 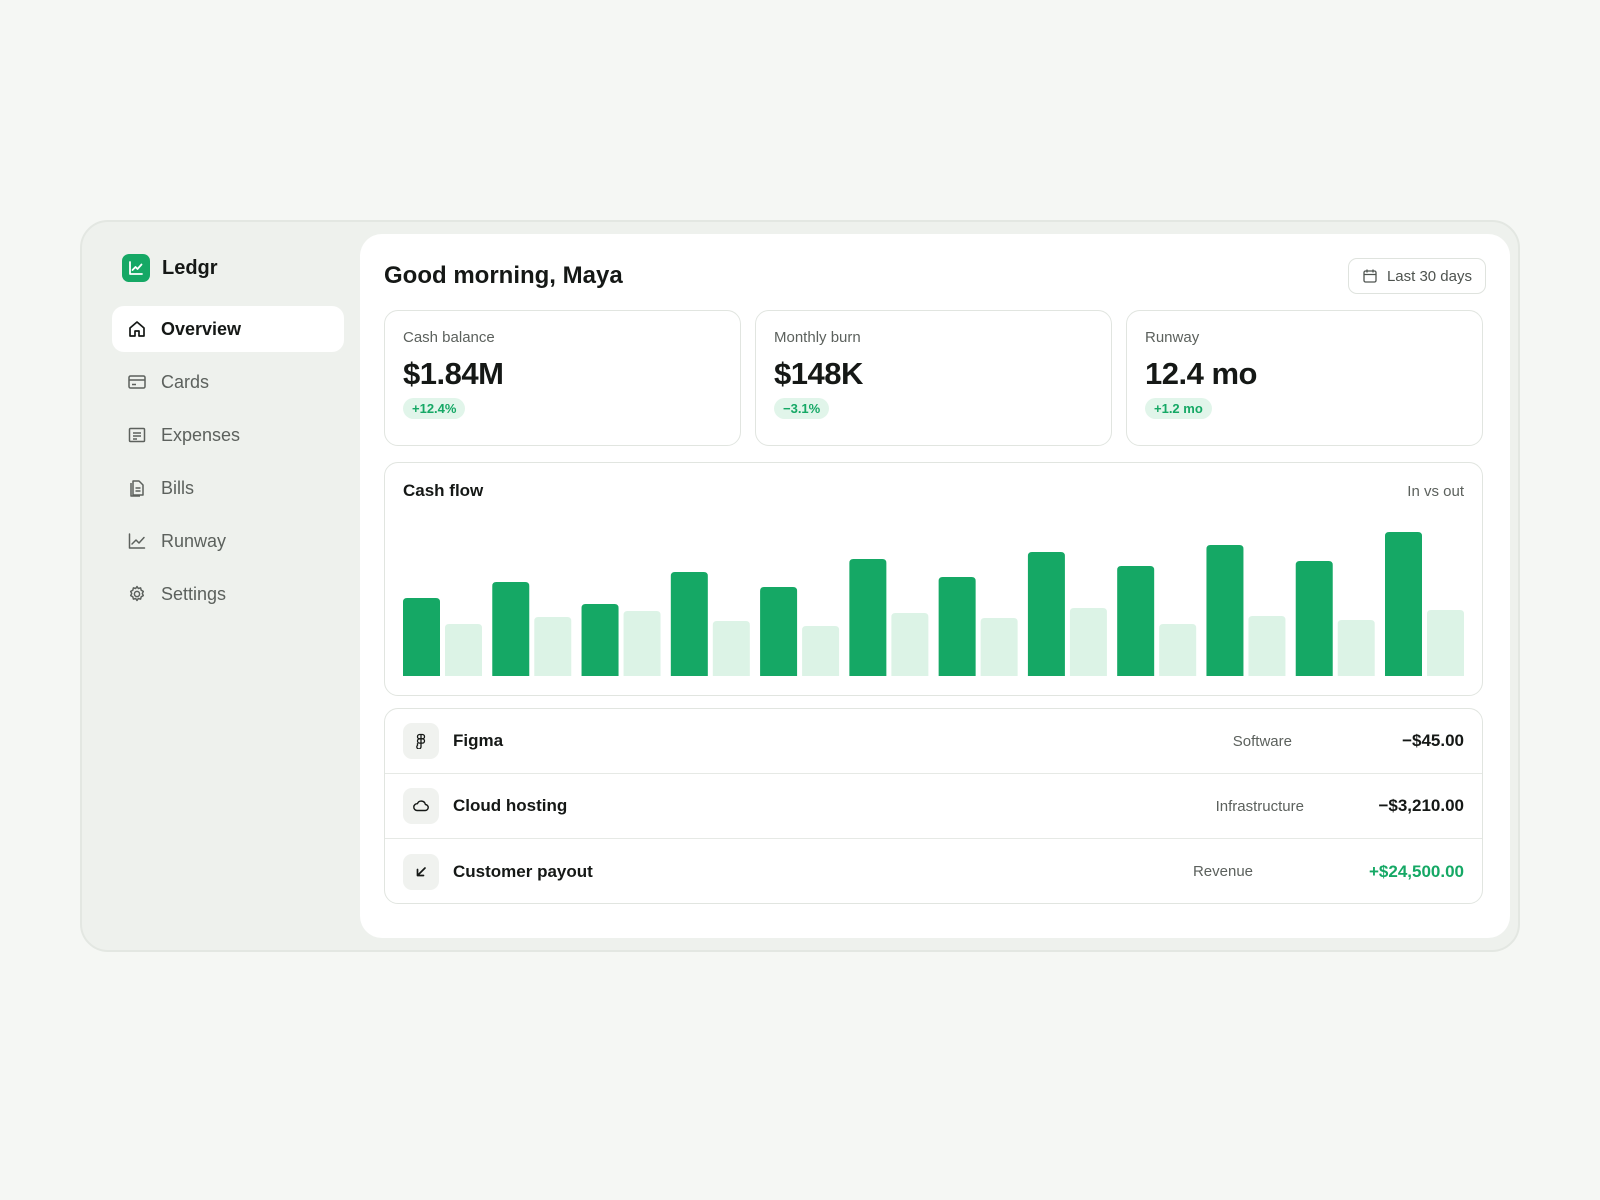 I want to click on arrow-down-left-icon, so click(x=421, y=871).